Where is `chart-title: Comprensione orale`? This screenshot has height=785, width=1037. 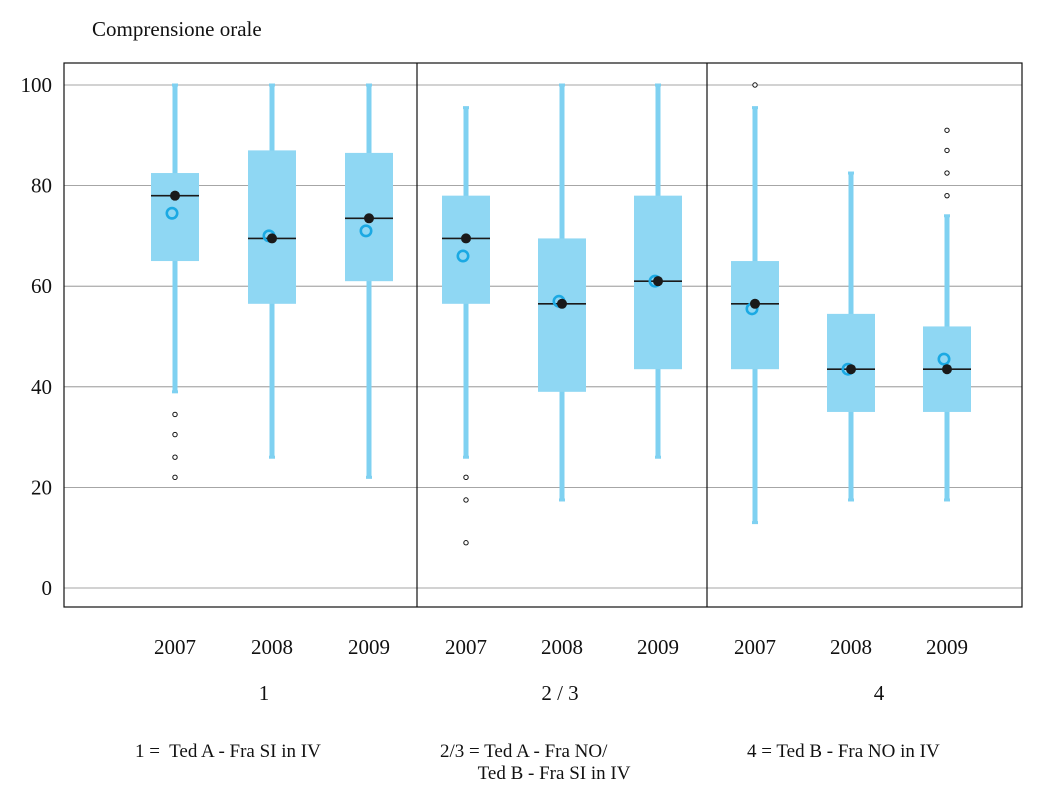
chart-title: Comprensione orale is located at coordinates (177, 29).